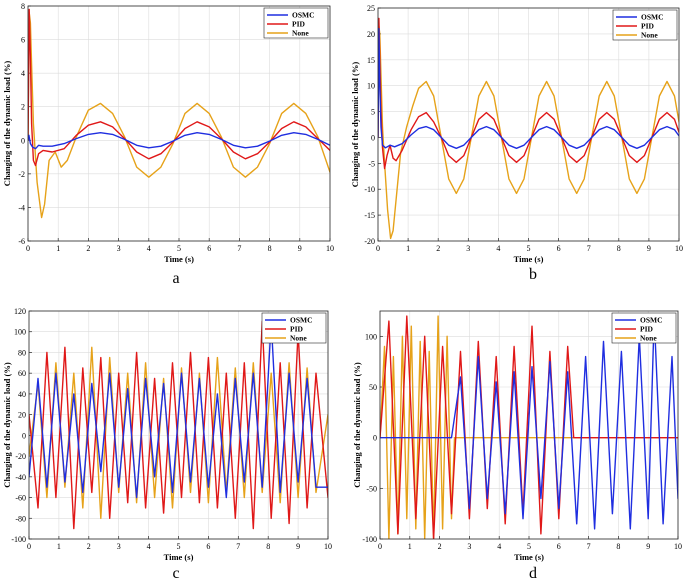 Image resolution: width=685 pixels, height=581 pixels. What do you see at coordinates (373, 387) in the screenshot?
I see `y-tick-label: 50` at bounding box center [373, 387].